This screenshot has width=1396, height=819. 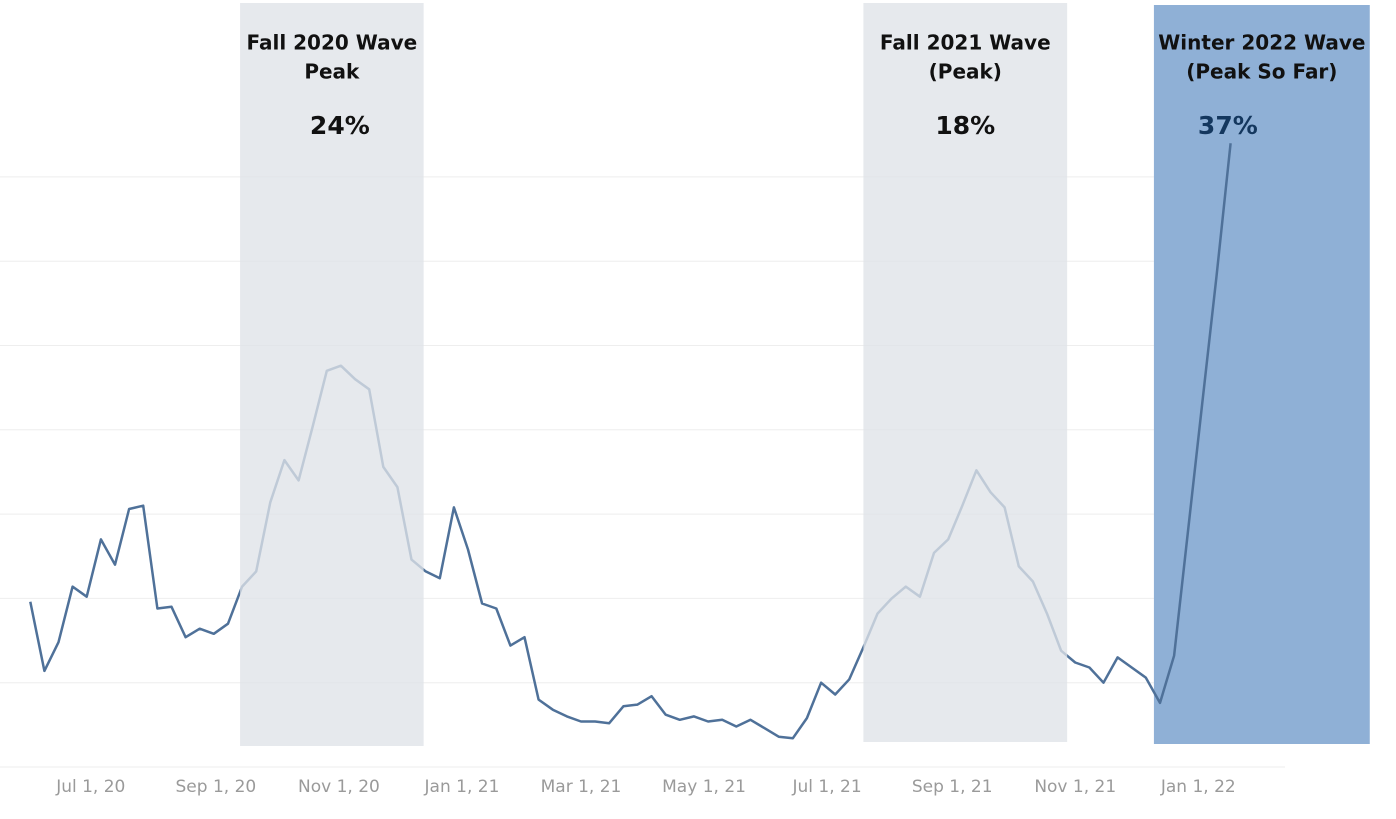 I want to click on band-title: (Peak), so click(x=965, y=72).